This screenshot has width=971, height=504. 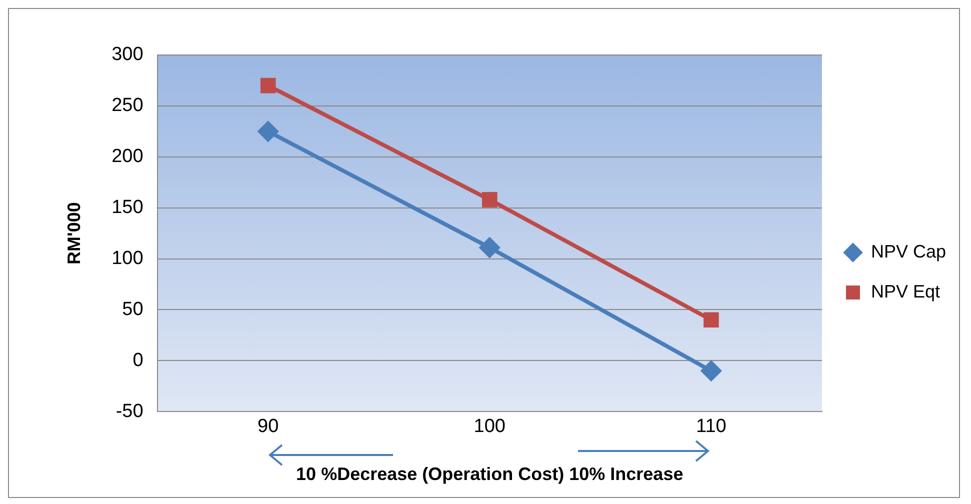 I want to click on legend-label: NPV Cap, so click(x=908, y=251).